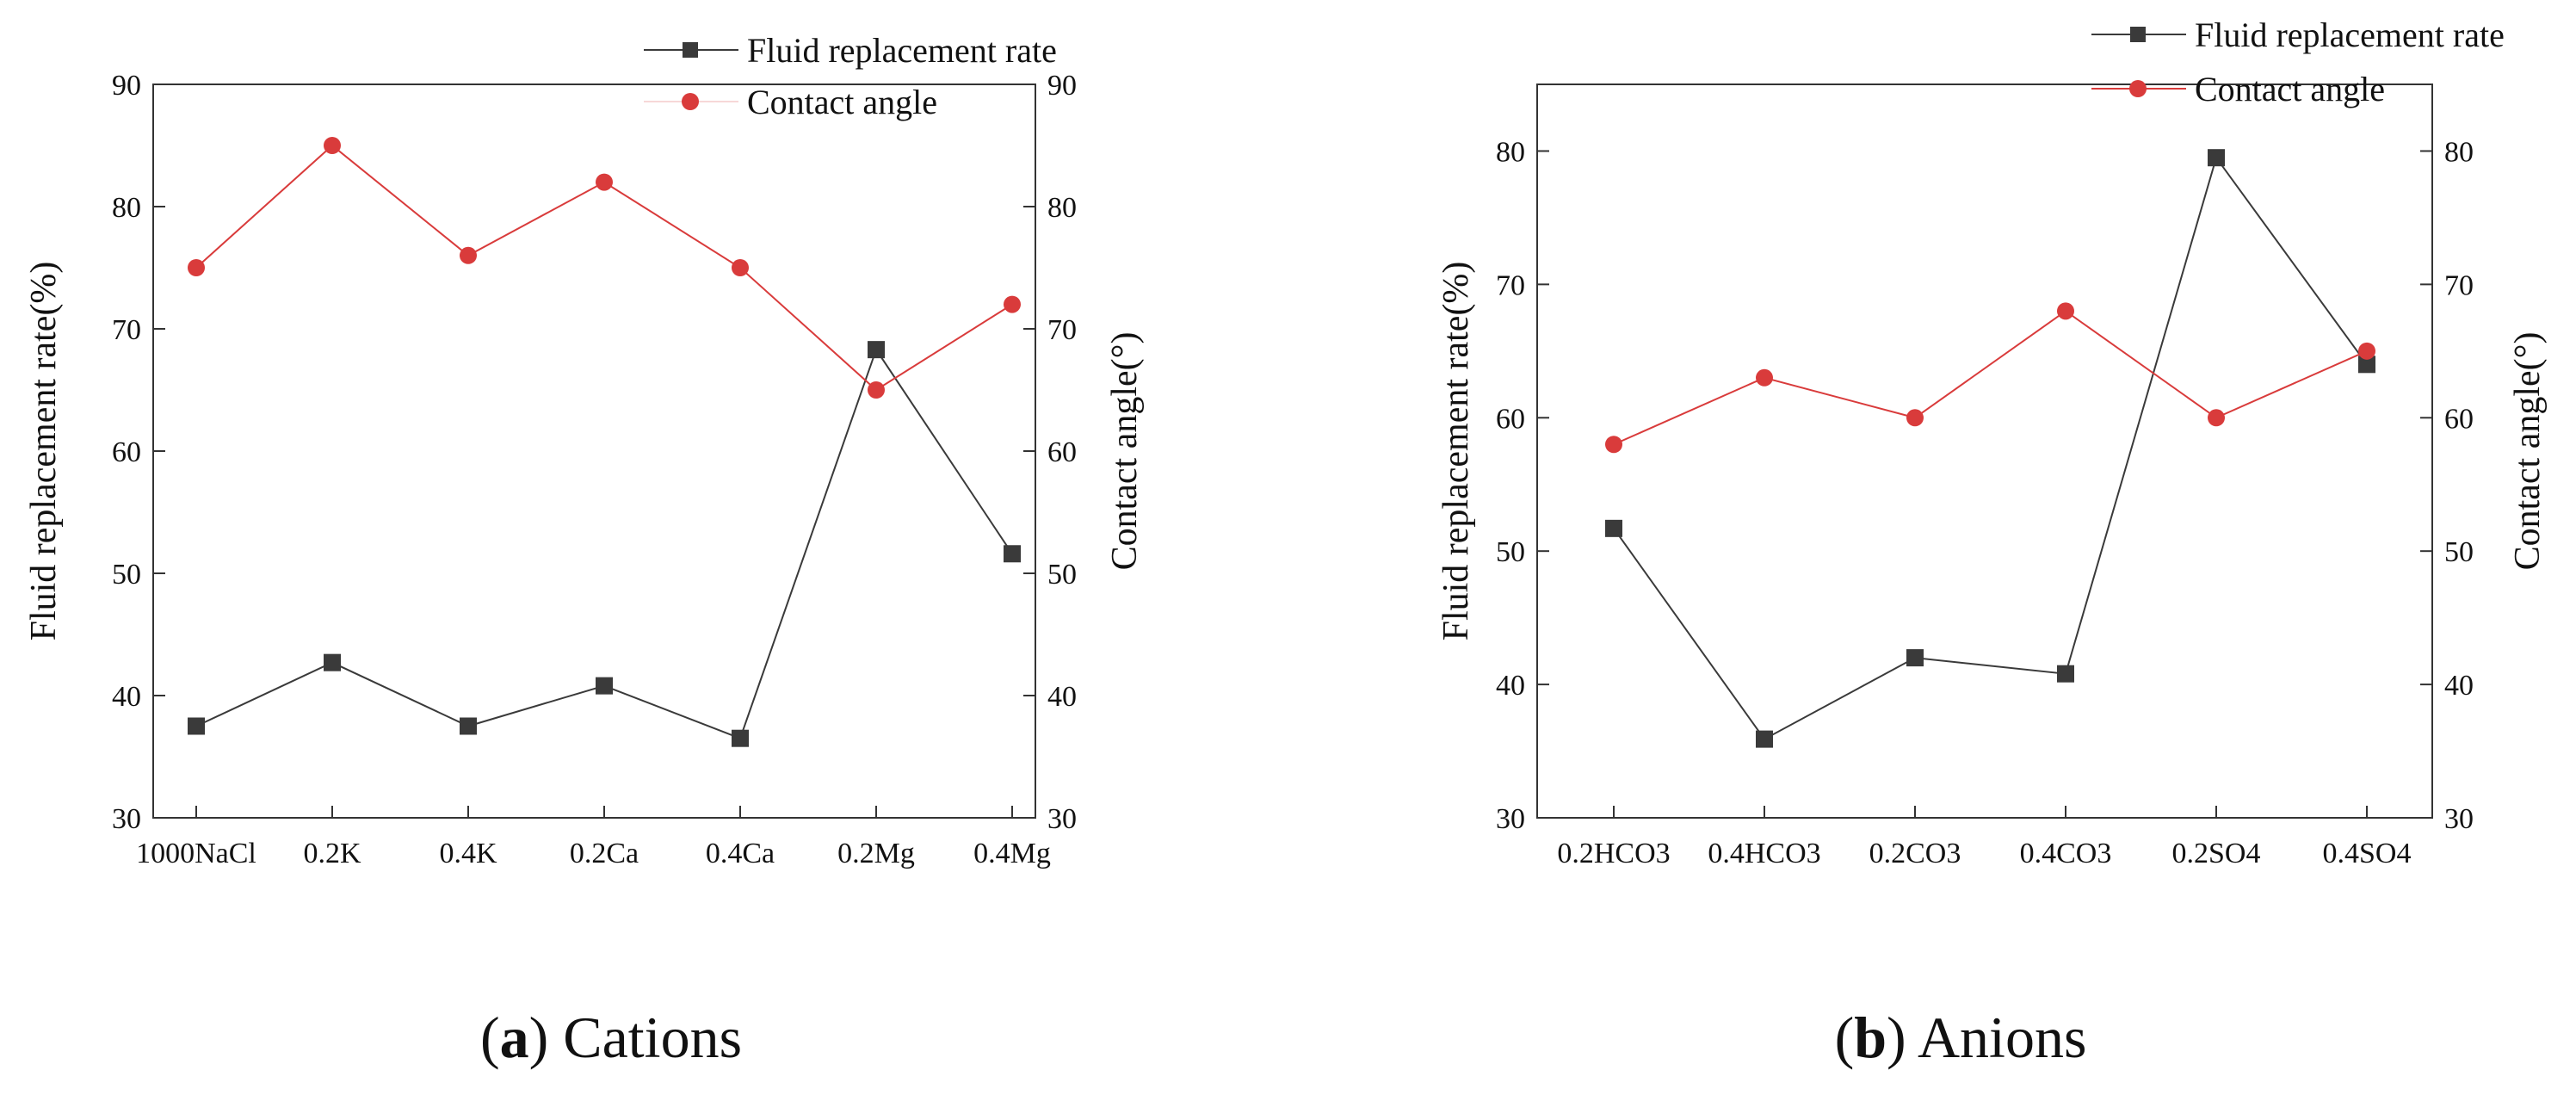 This screenshot has height=1095, width=2576. What do you see at coordinates (2216, 853) in the screenshot?
I see `x-tick-label: 0.2SO4` at bounding box center [2216, 853].